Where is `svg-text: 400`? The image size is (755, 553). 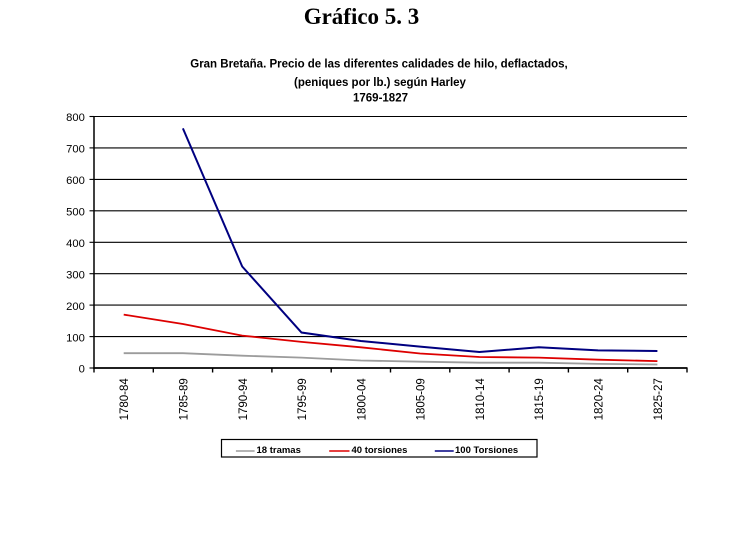 svg-text: 400 is located at coordinates (75, 244).